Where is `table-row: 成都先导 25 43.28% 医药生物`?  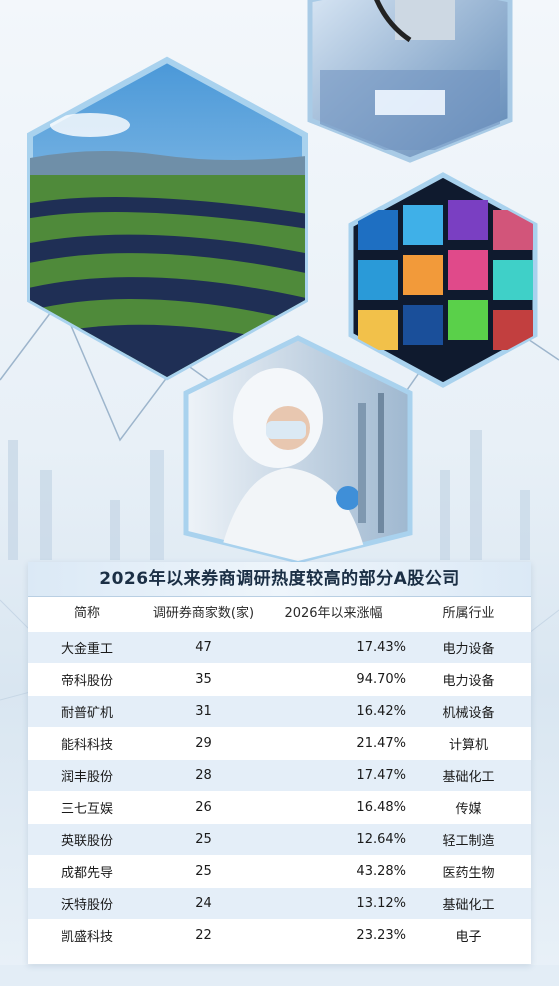
table-row: 成都先导 25 43.28% 医药生物 is located at coordinates (279, 871).